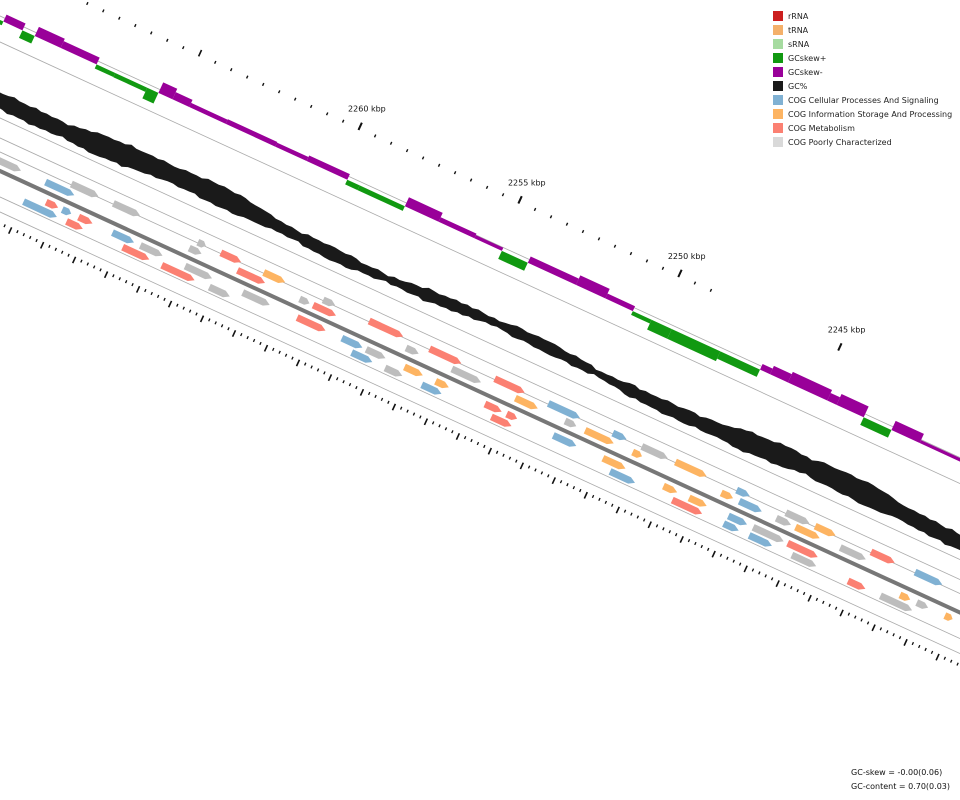 Image resolution: width=960 pixels, height=800 pixels. I want to click on ruler-major-tick, so click(680, 273).